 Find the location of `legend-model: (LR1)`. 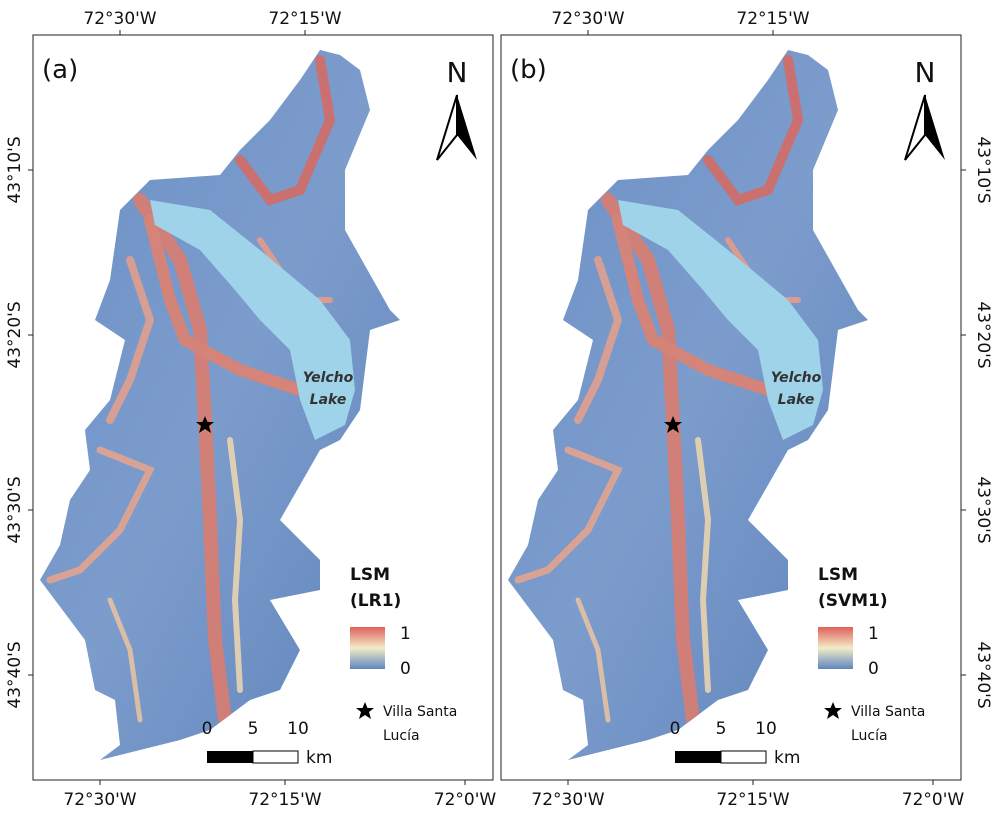

legend-model: (LR1) is located at coordinates (375, 601).